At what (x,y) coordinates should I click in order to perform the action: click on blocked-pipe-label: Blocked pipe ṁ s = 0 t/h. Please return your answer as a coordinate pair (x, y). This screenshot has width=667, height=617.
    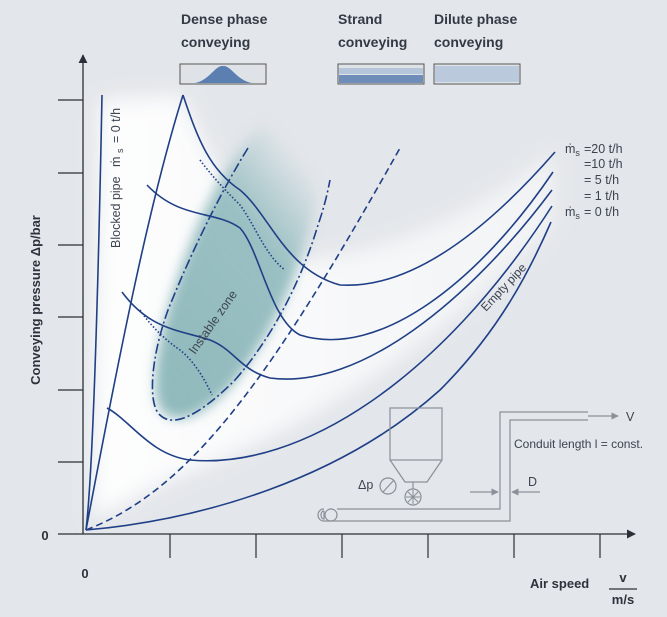
    Looking at the image, I should click on (117, 178).